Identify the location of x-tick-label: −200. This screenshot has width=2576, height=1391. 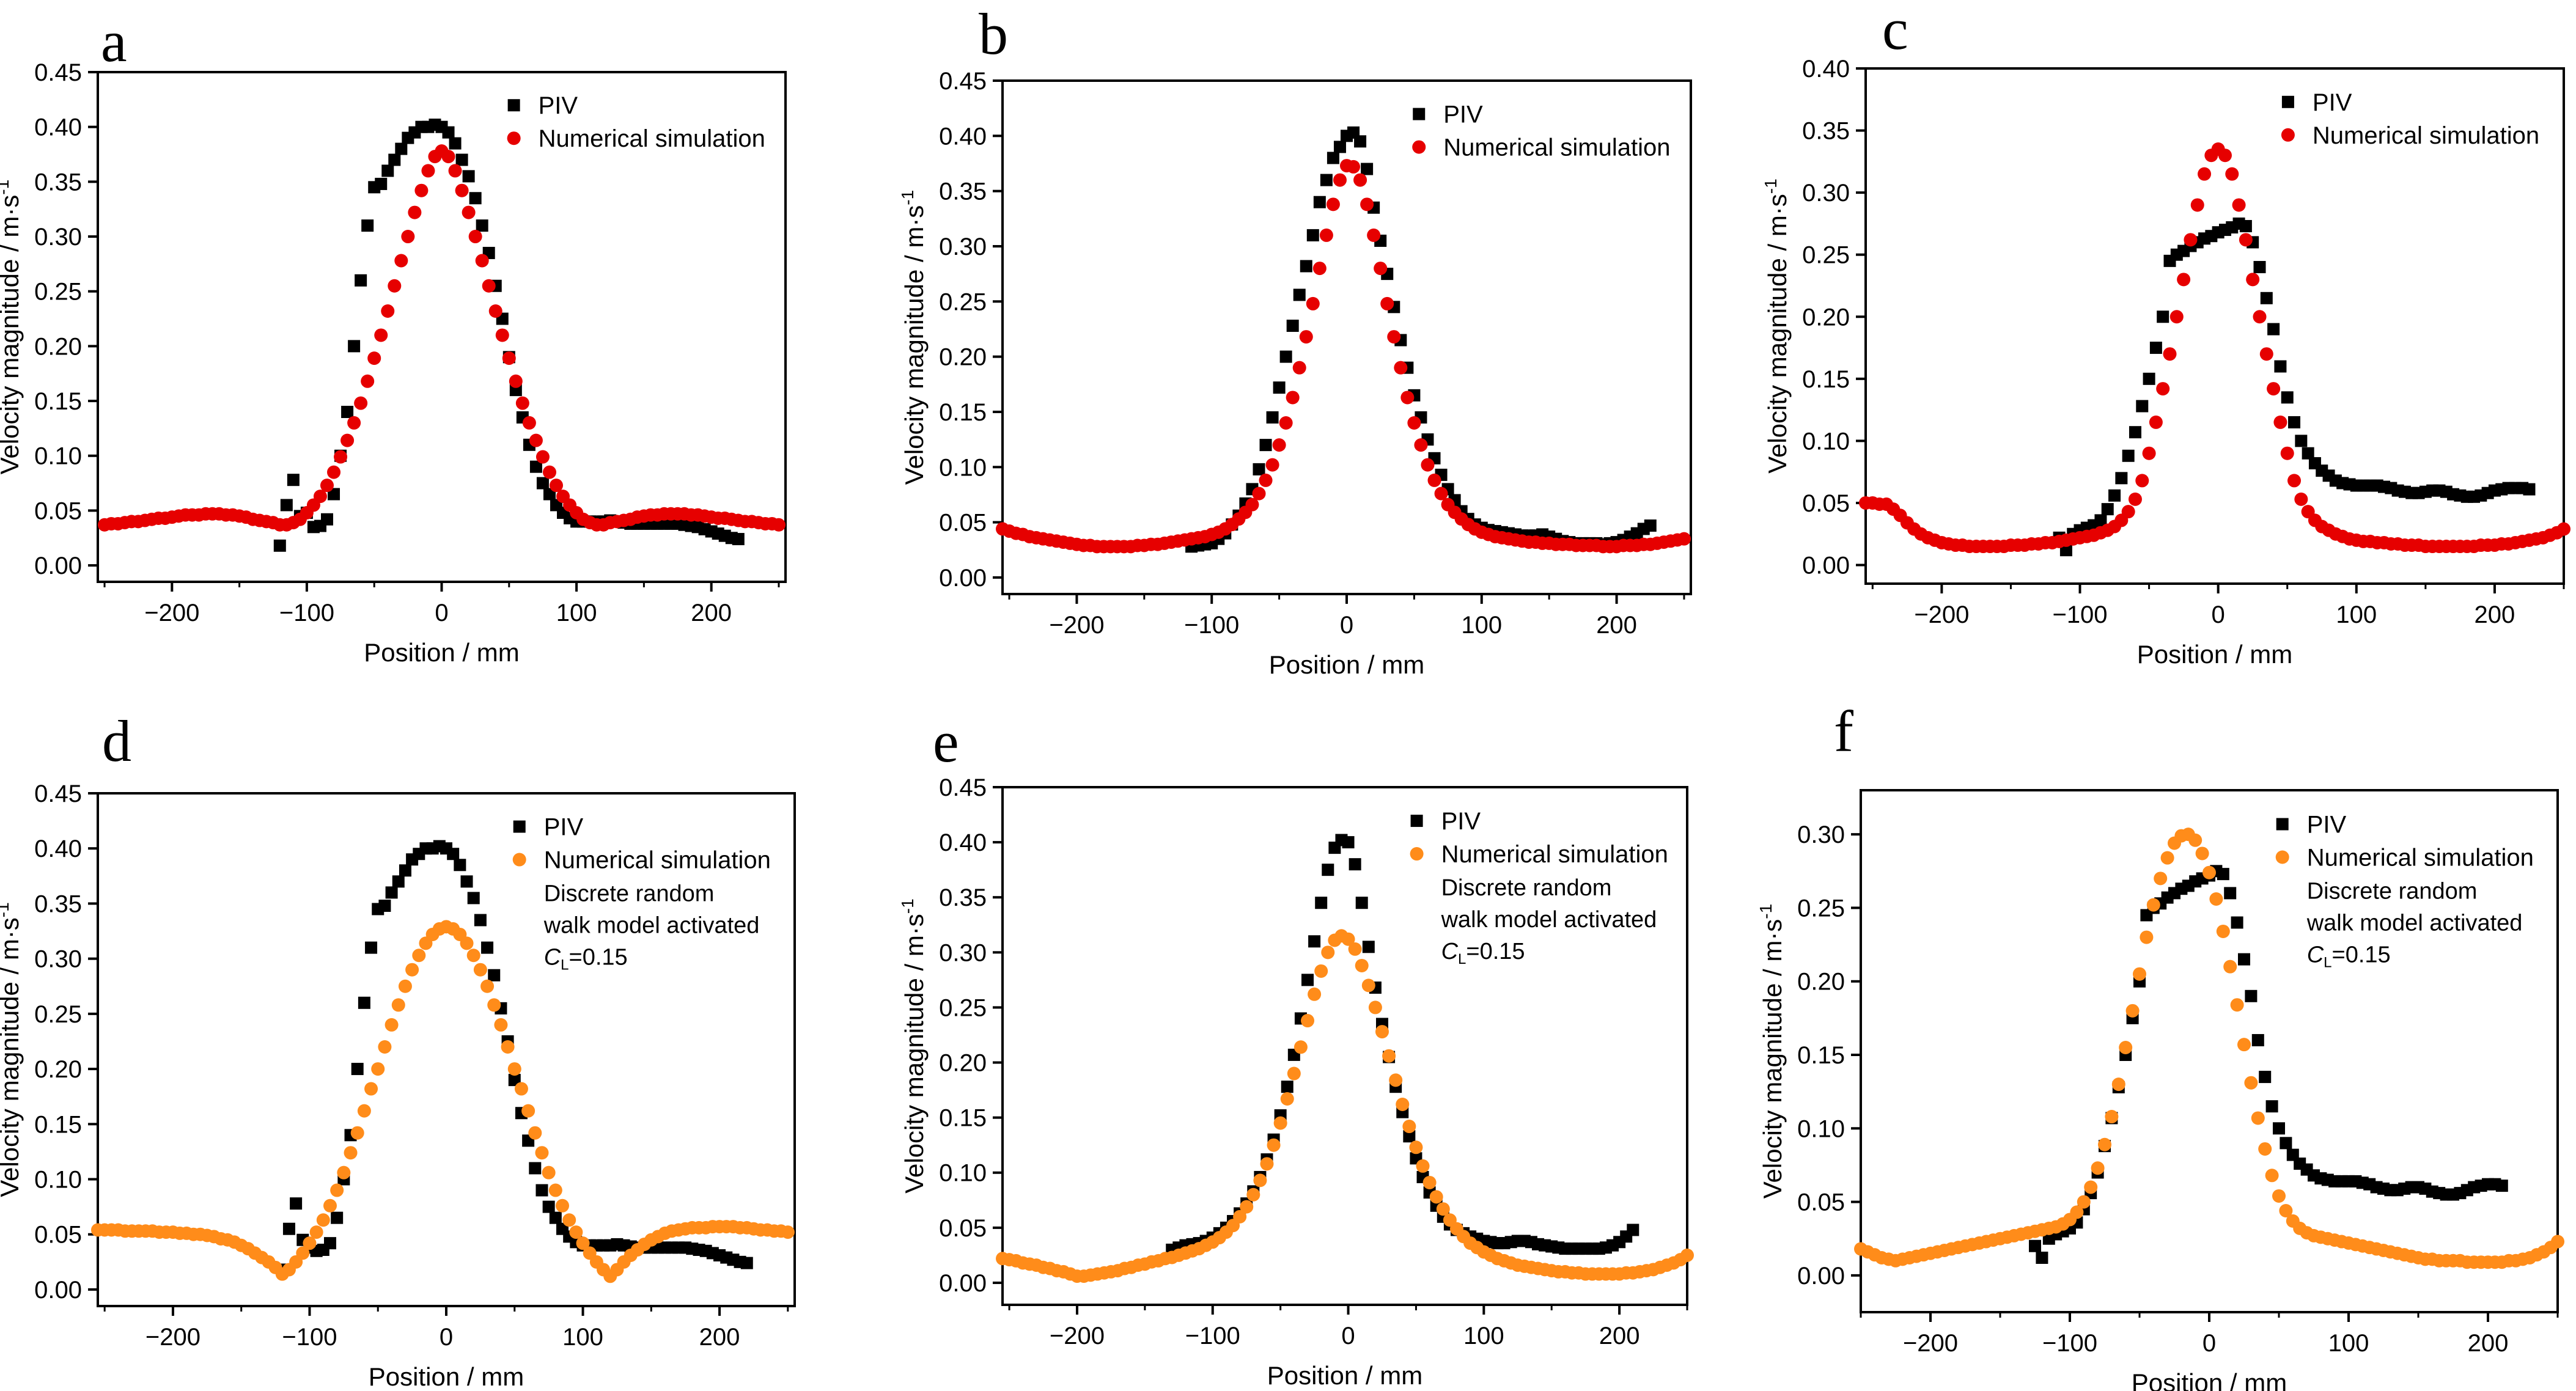
(173, 1337).